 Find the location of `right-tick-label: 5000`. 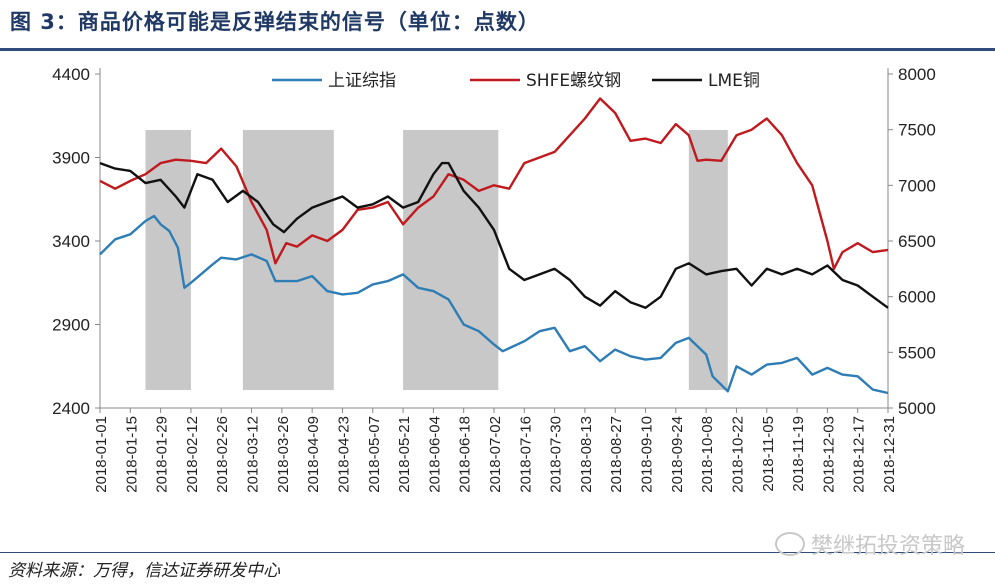

right-tick-label: 5000 is located at coordinates (917, 408).